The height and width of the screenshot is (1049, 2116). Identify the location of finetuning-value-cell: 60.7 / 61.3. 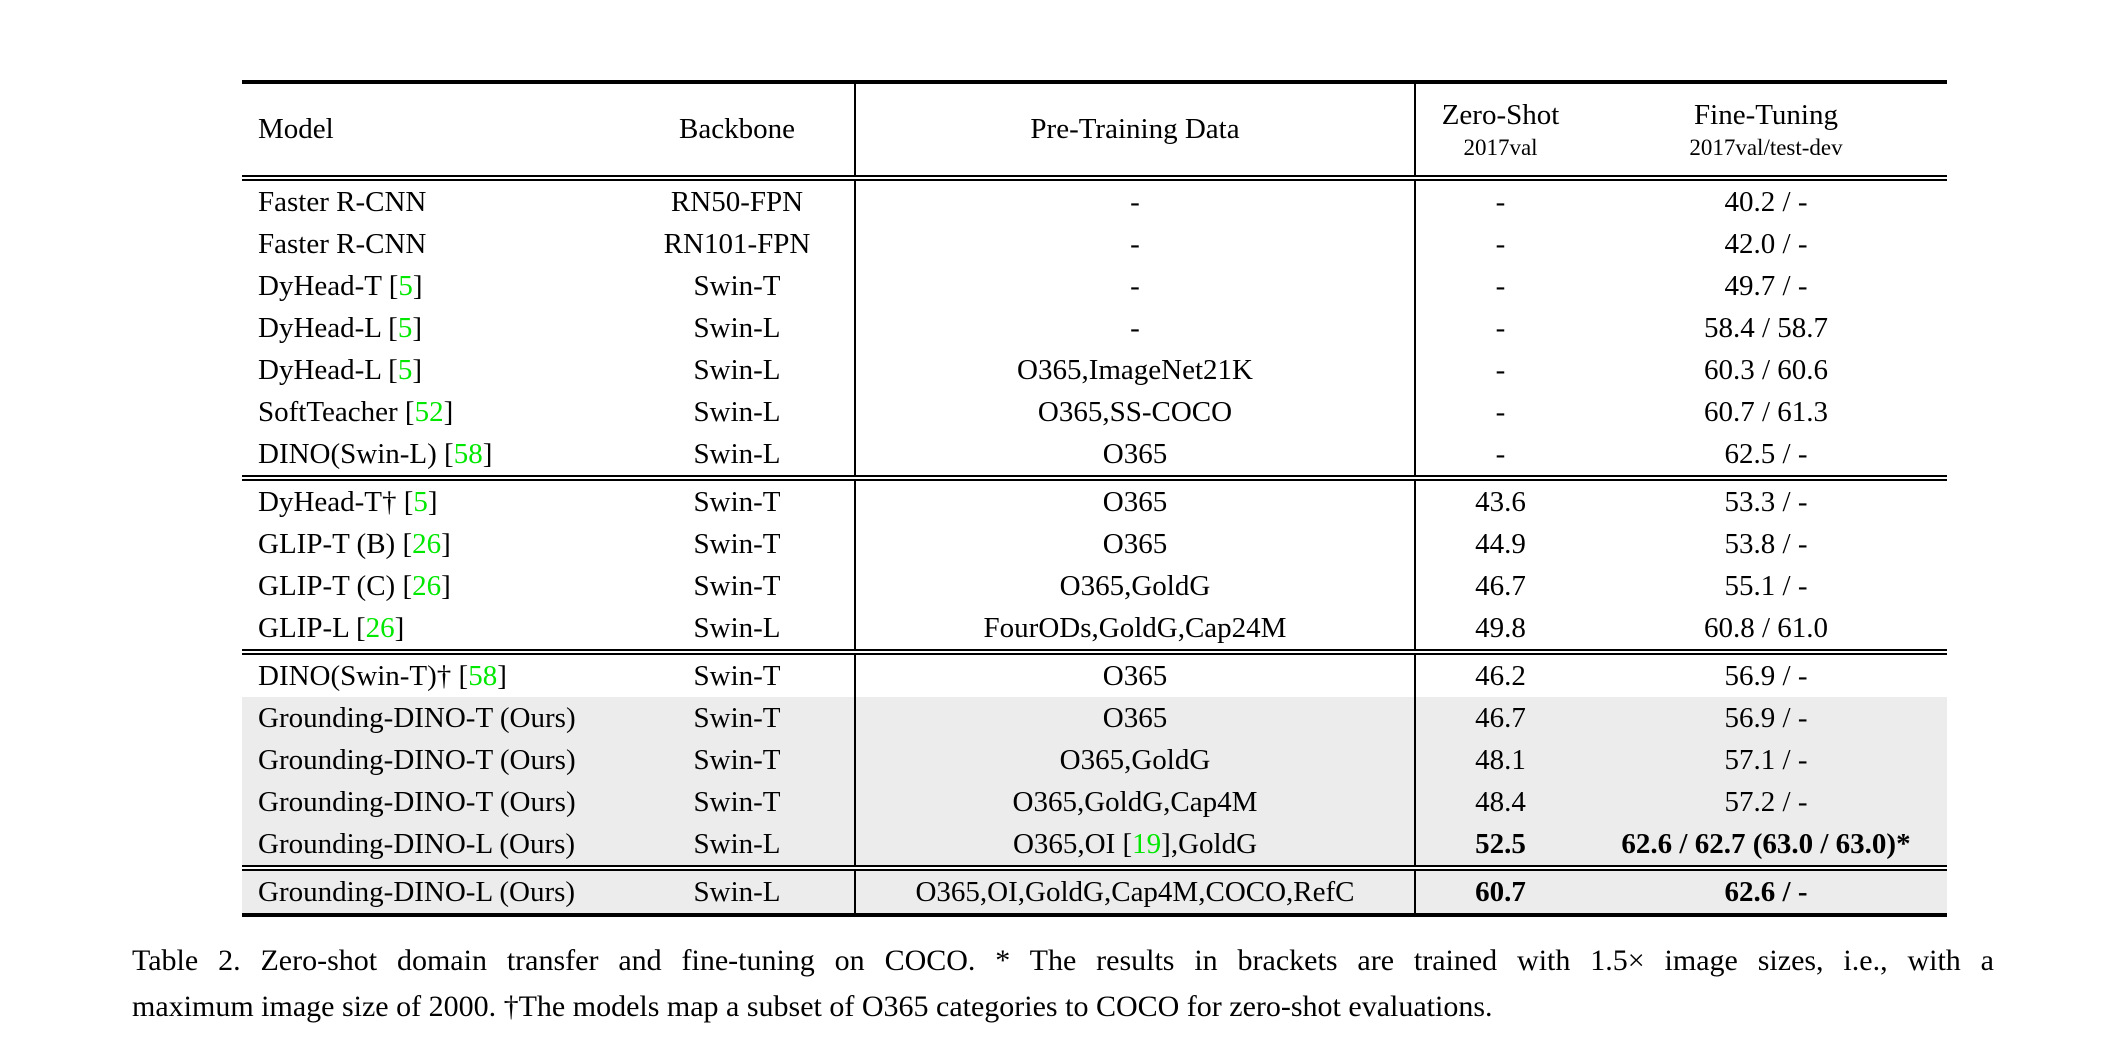
(1766, 411).